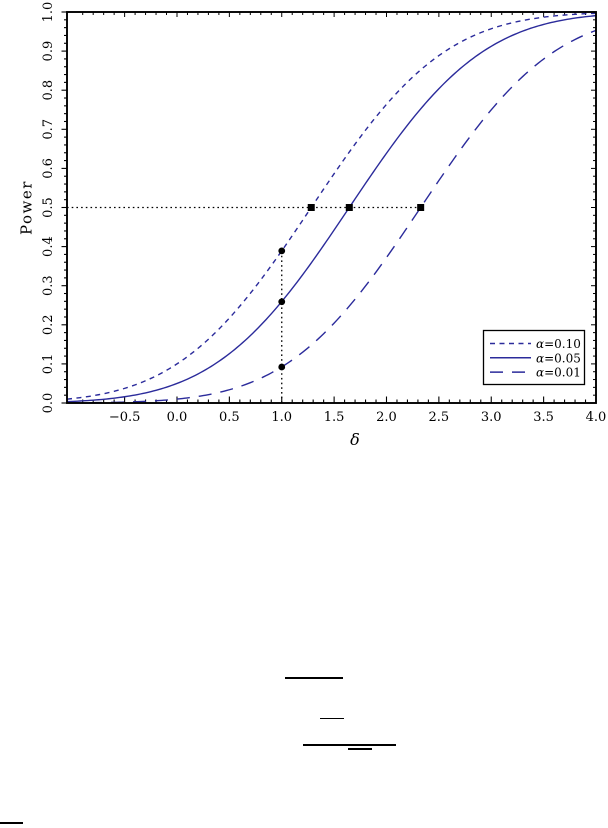 The height and width of the screenshot is (828, 608). Describe the element at coordinates (491, 417) in the screenshot. I see `x-axis-tick-label: 3.0` at that location.